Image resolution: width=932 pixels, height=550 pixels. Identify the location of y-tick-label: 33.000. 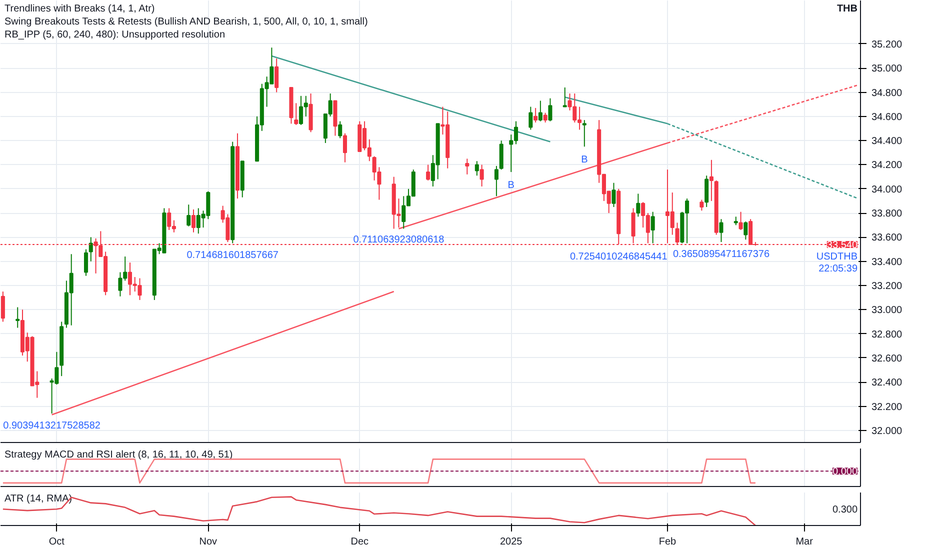
(887, 310).